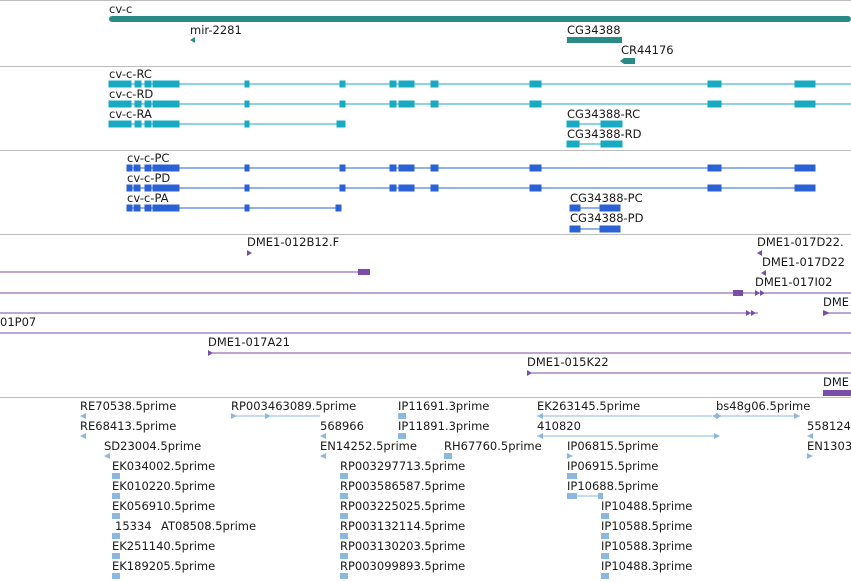  I want to click on transcript-cv-c-rd-glyph, so click(479, 104).